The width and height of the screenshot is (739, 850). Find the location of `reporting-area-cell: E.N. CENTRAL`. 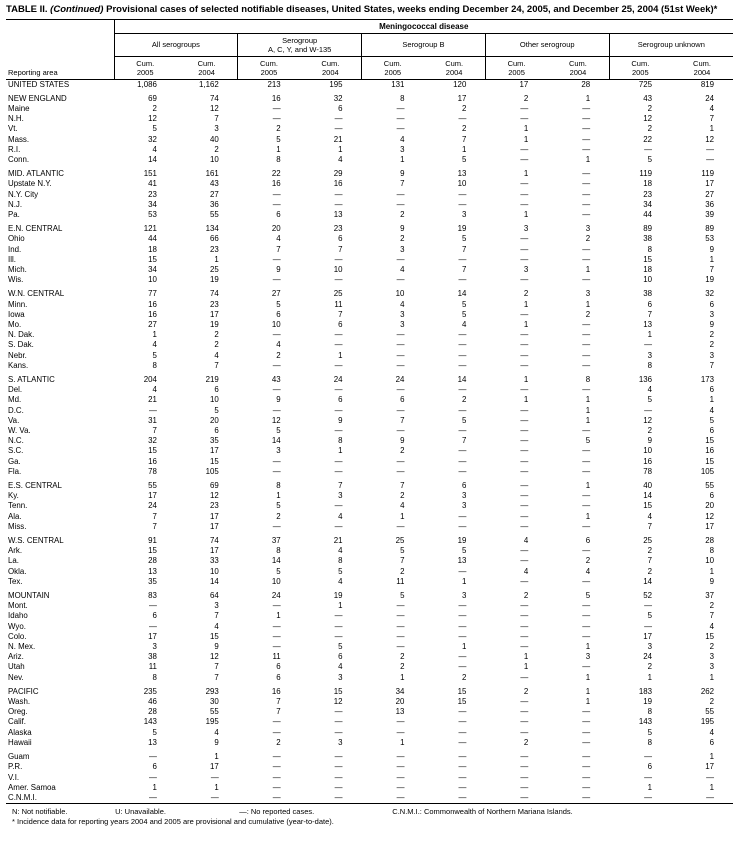

reporting-area-cell: E.N. CENTRAL is located at coordinates (35, 229).